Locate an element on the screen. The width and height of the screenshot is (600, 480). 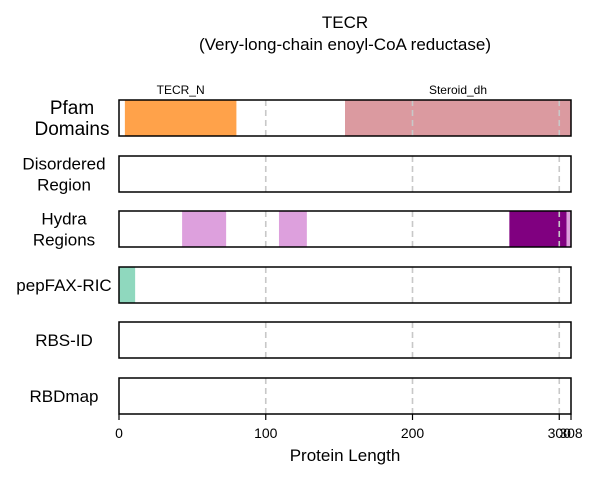
row-label-rbdmap: RBDmap is located at coordinates (64, 396).